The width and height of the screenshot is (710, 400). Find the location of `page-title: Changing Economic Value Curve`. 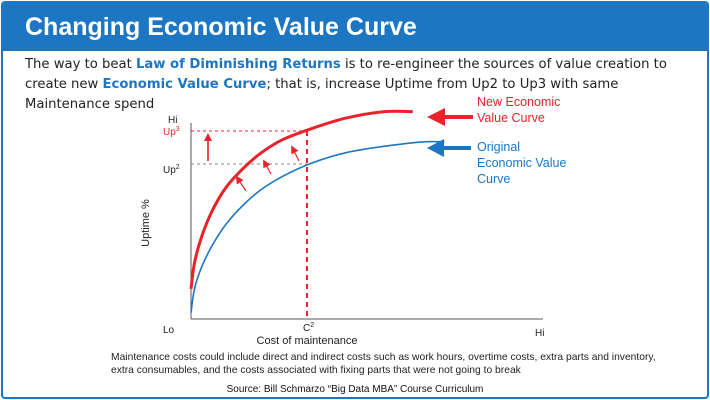

page-title: Changing Economic Value Curve is located at coordinates (355, 27).